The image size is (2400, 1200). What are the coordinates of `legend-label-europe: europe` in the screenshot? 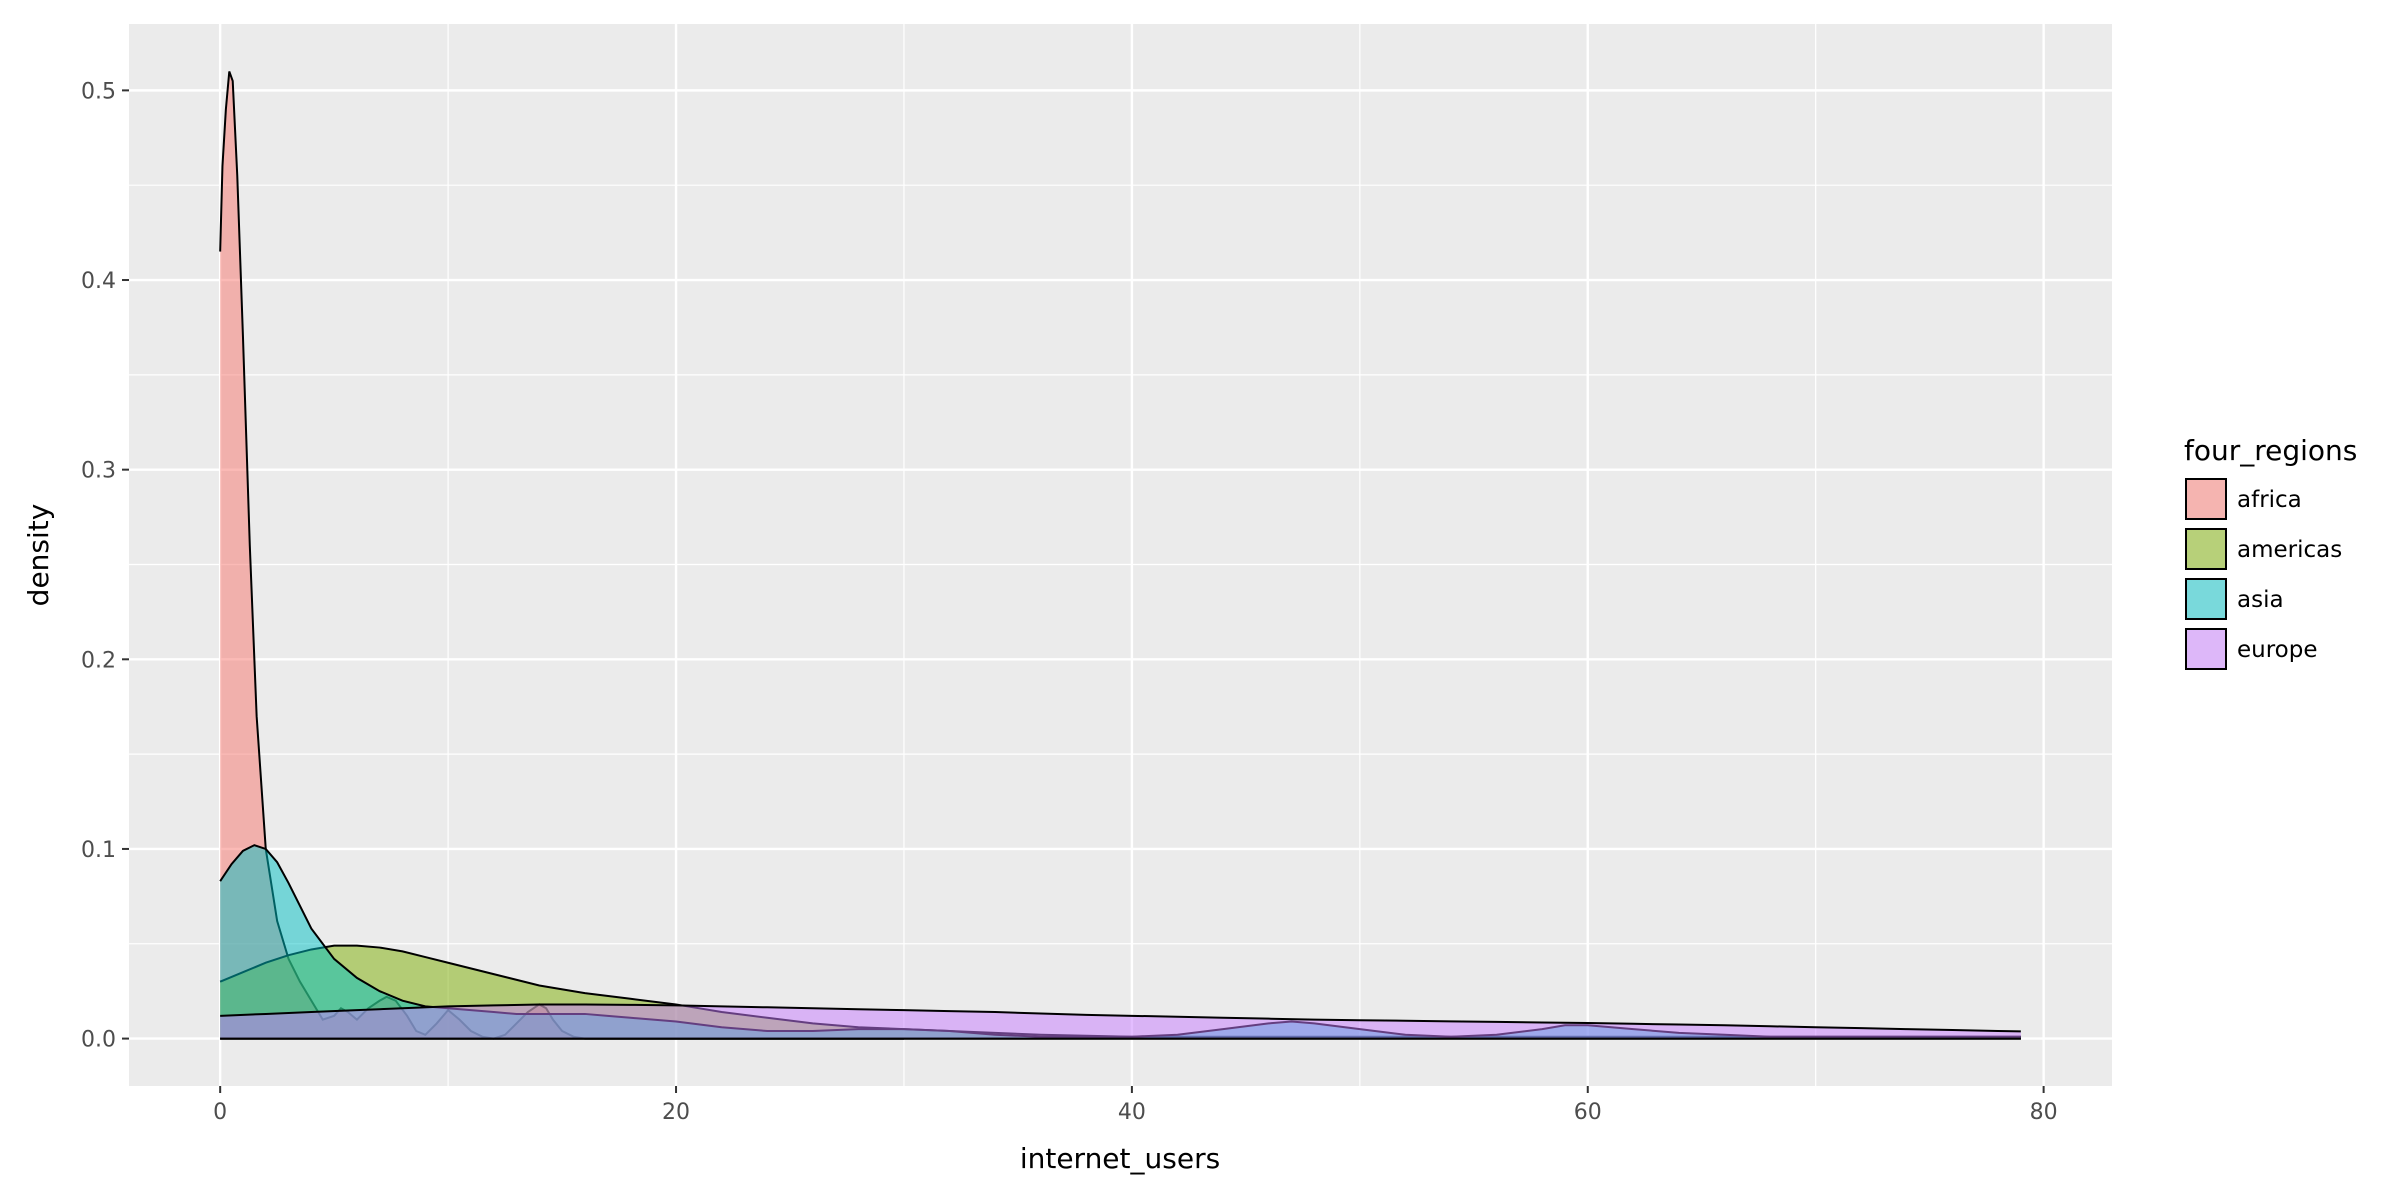 It's located at (2277, 650).